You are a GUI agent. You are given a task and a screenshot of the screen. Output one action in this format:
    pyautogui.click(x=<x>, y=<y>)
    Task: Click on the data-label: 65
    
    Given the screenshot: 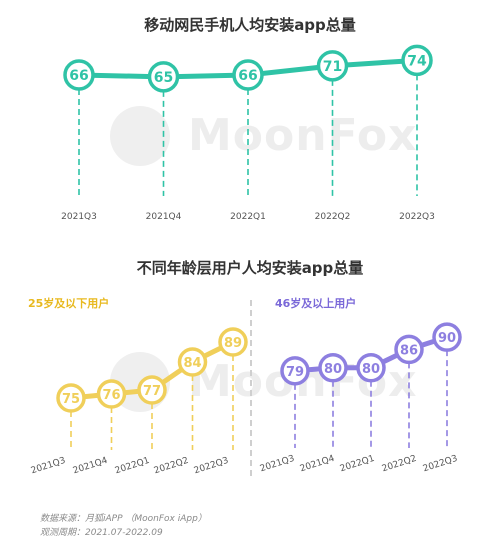 What is the action you would take?
    pyautogui.click(x=163, y=78)
    